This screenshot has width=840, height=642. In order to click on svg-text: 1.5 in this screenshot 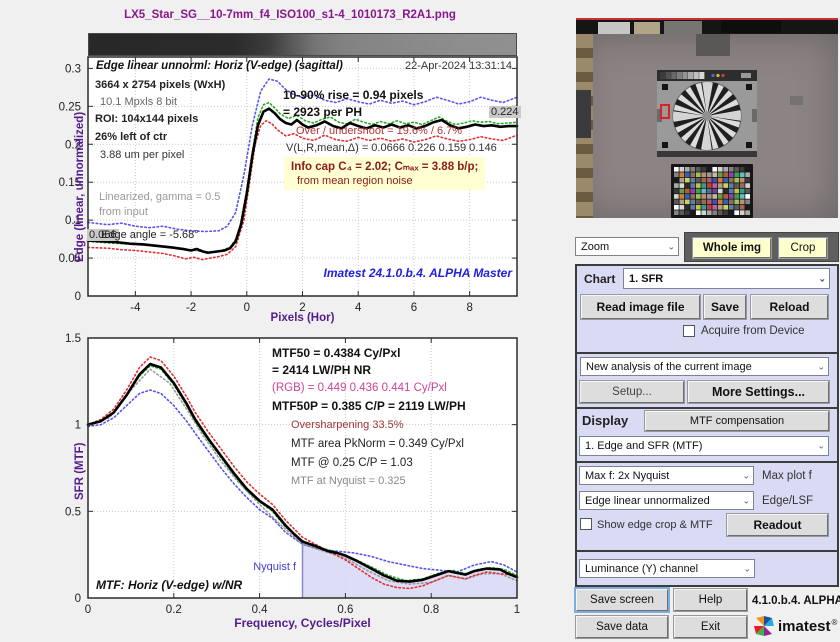, I will do `click(73, 339)`.